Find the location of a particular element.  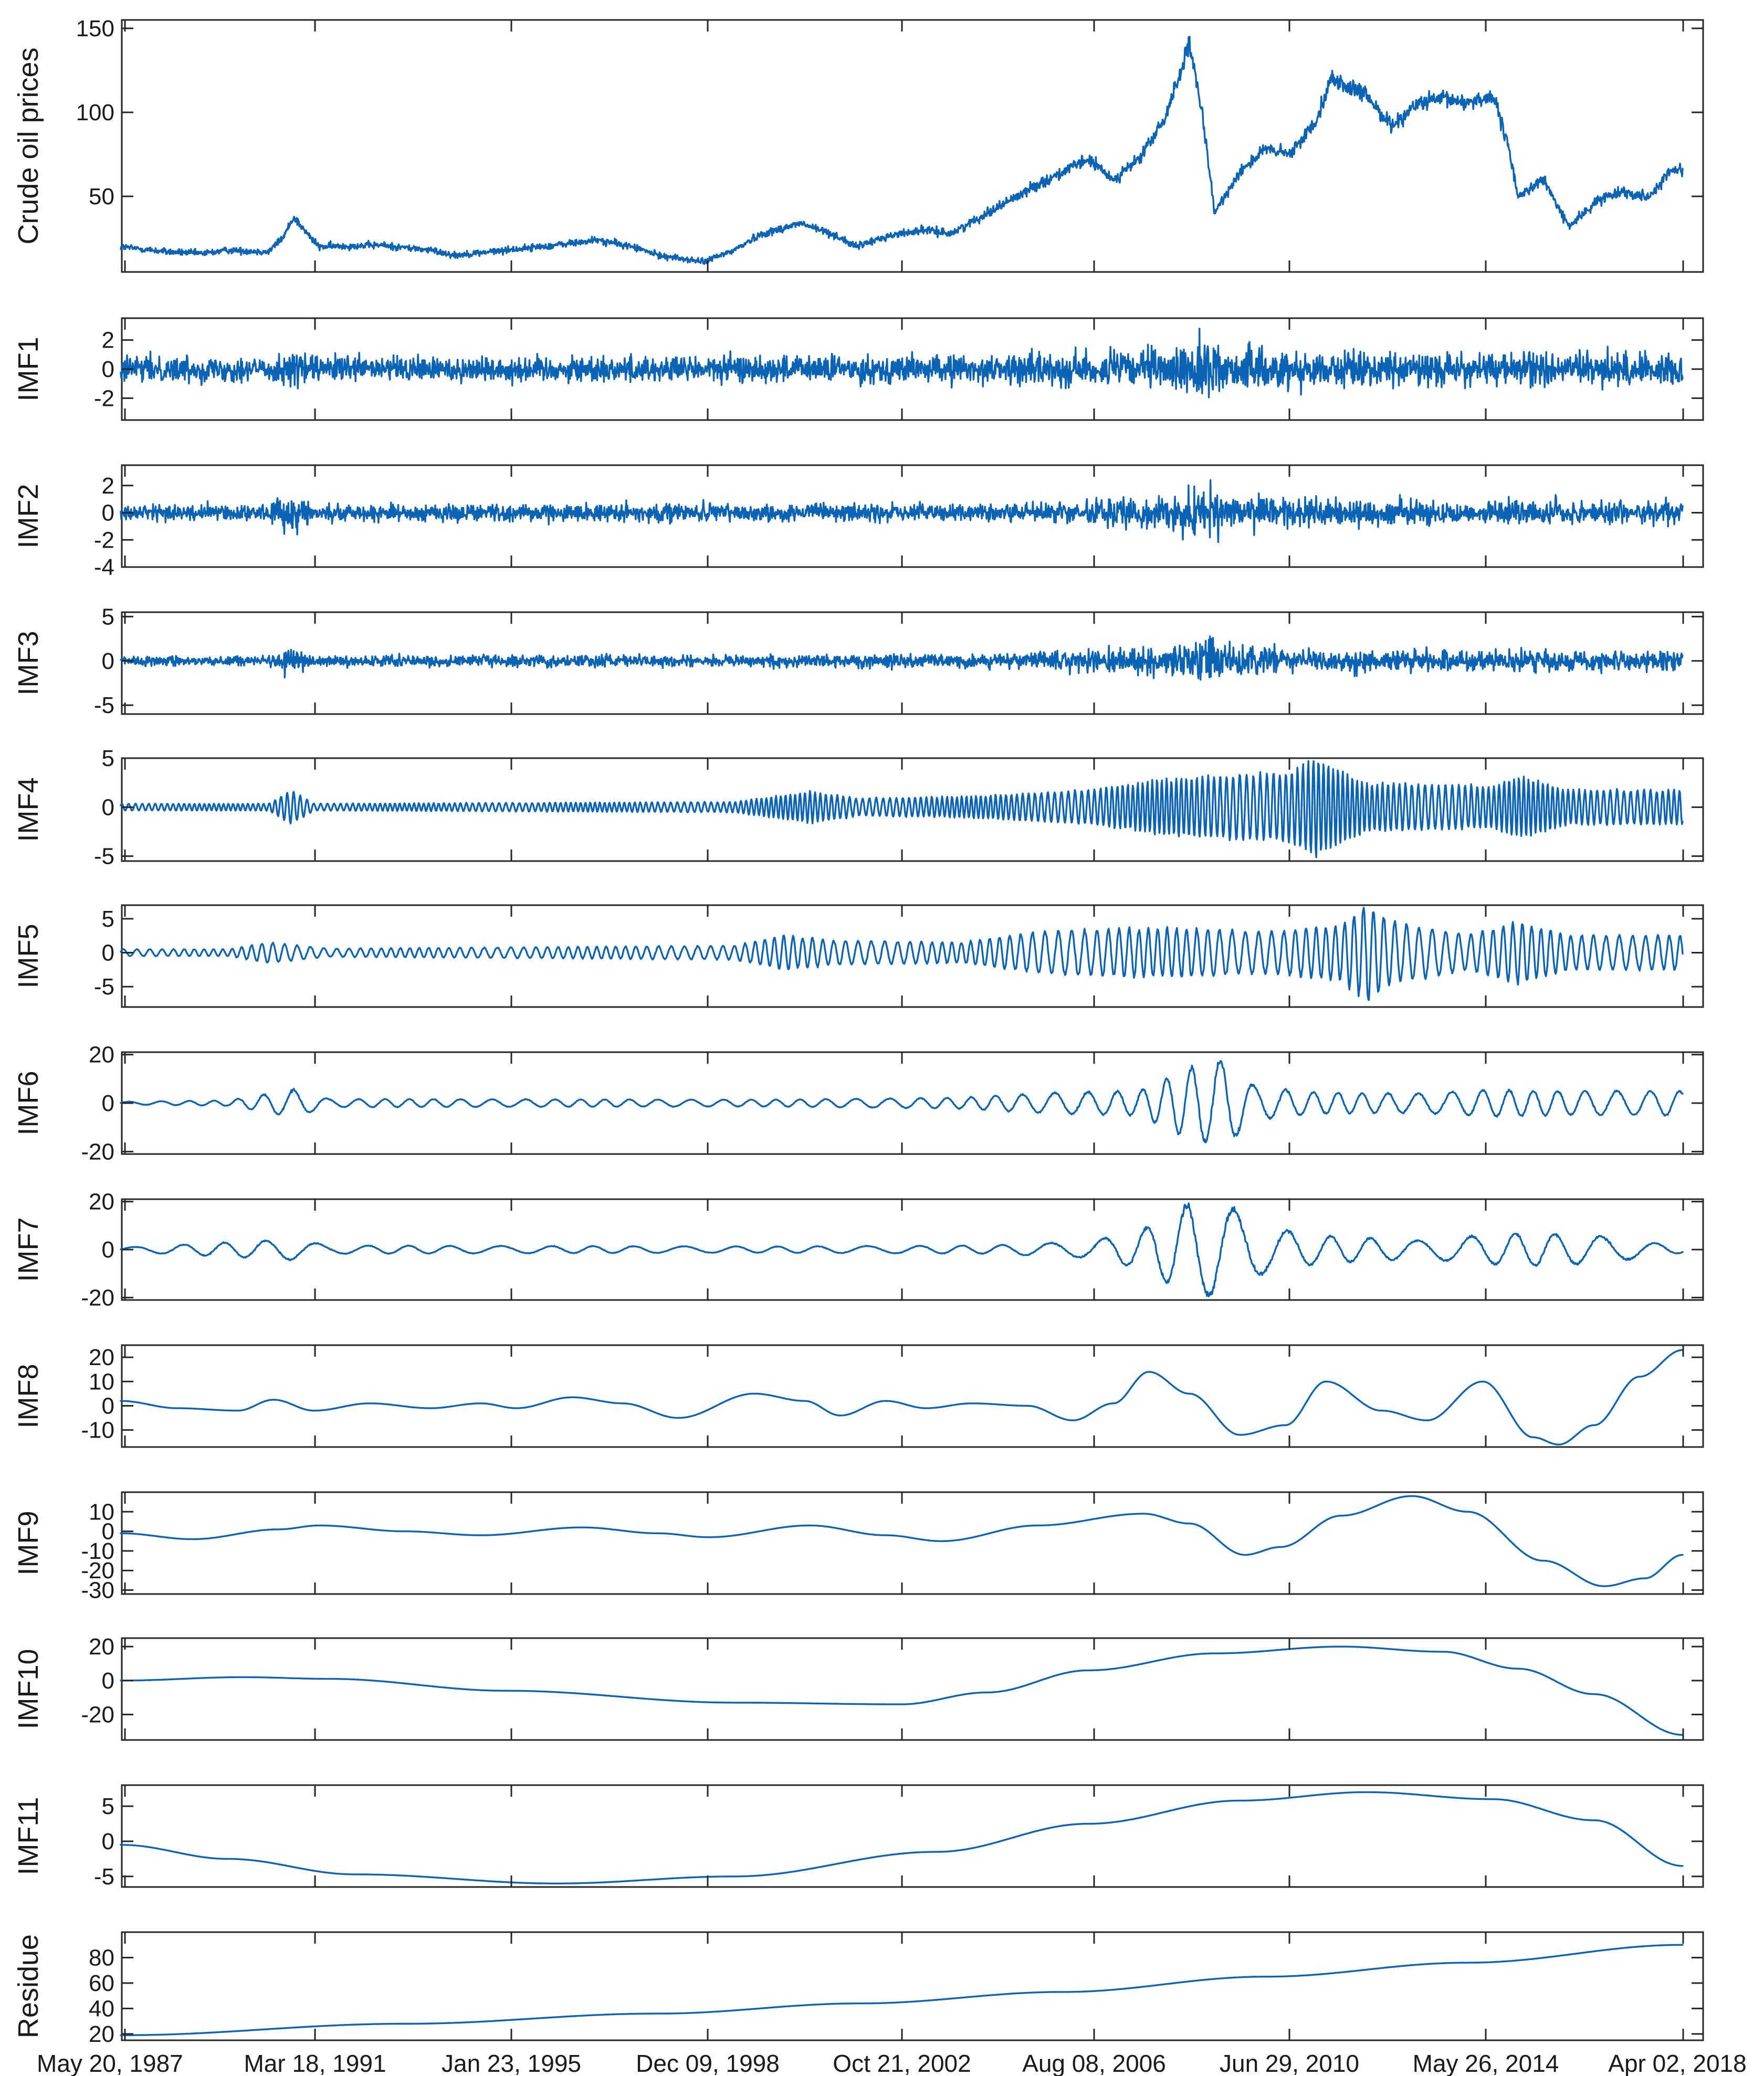

panel-imf2: -4-202 IMF2 is located at coordinates (858, 522).